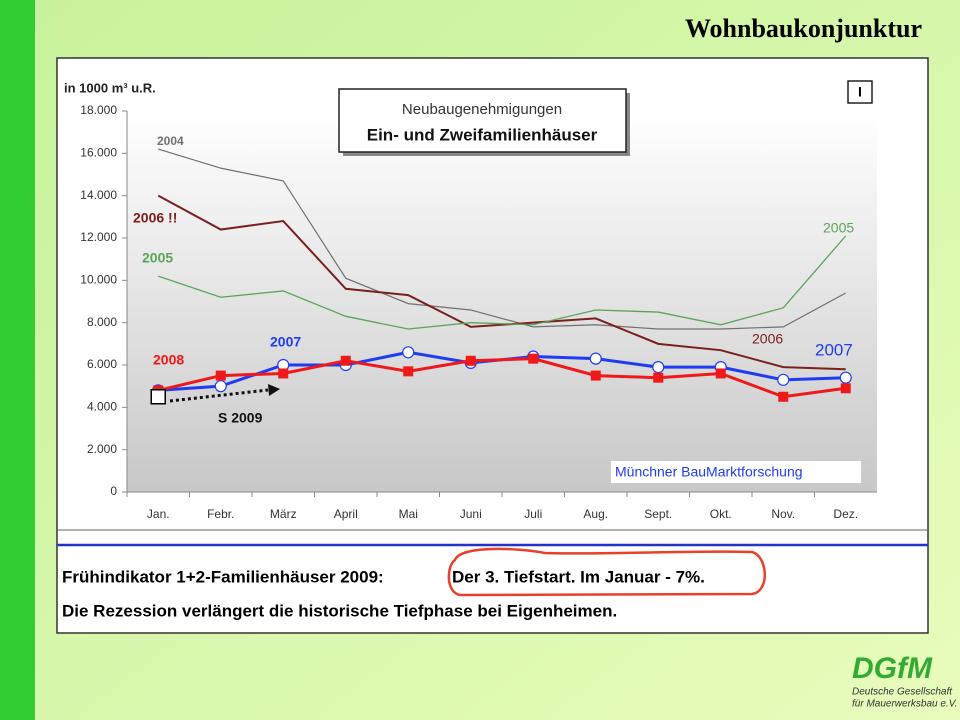 The image size is (960, 720). Describe the element at coordinates (408, 514) in the screenshot. I see `x-tick-label: Mai` at that location.